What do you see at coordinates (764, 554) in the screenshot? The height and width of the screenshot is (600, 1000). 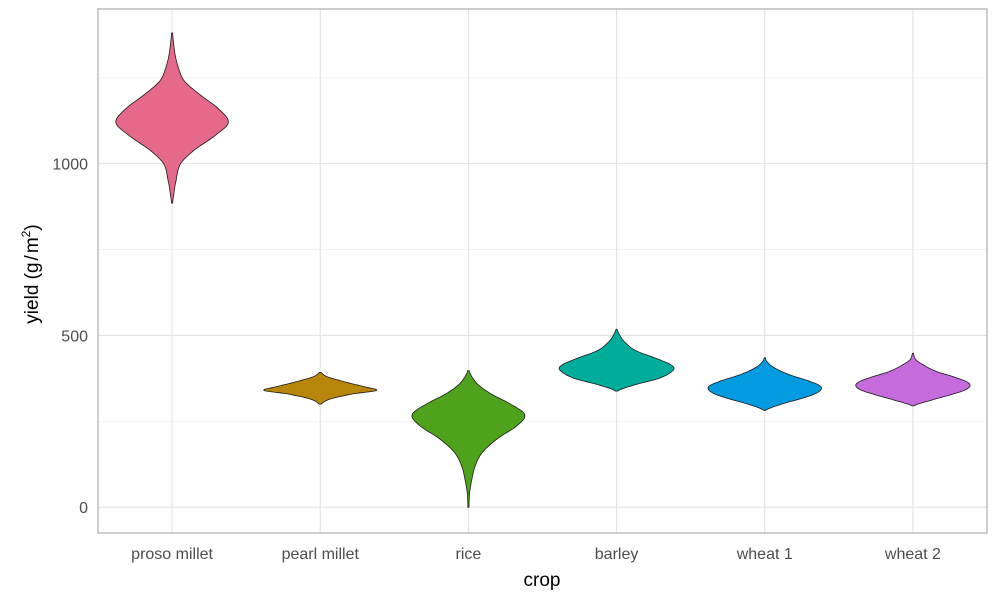 I see `x-tick-label: wheat 1` at bounding box center [764, 554].